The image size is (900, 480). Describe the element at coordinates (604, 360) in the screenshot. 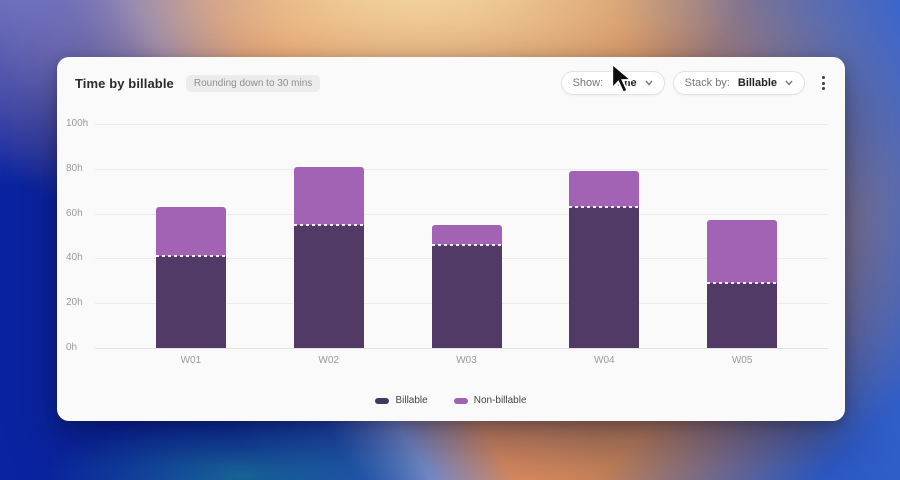

I see `x-axis-tick-label: W04` at that location.